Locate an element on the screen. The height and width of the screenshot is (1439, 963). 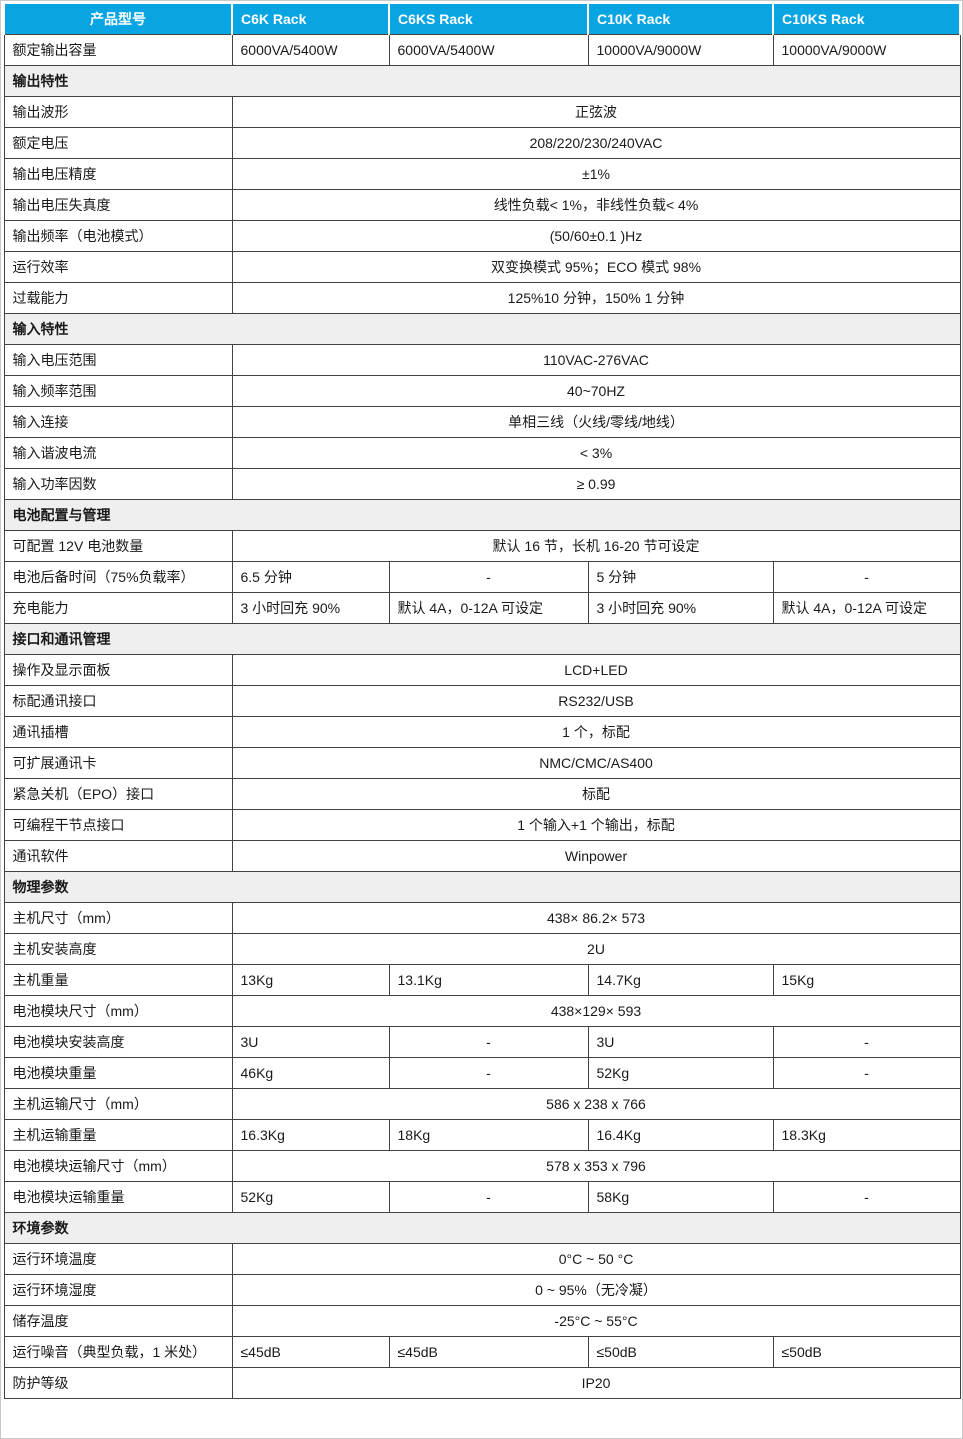
spec-value-cell: 6.5 分钟 is located at coordinates (310, 577).